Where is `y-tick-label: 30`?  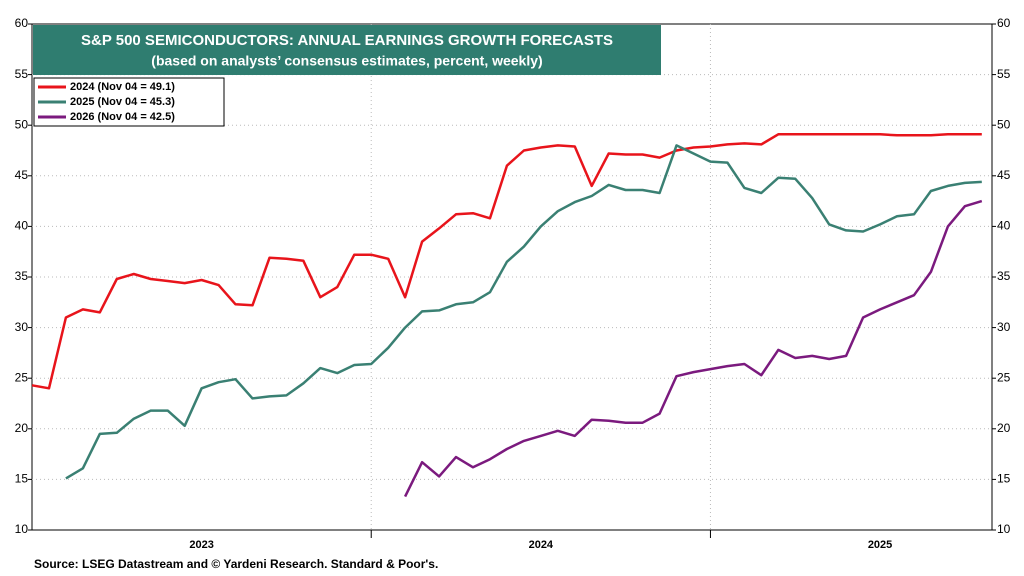 y-tick-label: 30 is located at coordinates (22, 327).